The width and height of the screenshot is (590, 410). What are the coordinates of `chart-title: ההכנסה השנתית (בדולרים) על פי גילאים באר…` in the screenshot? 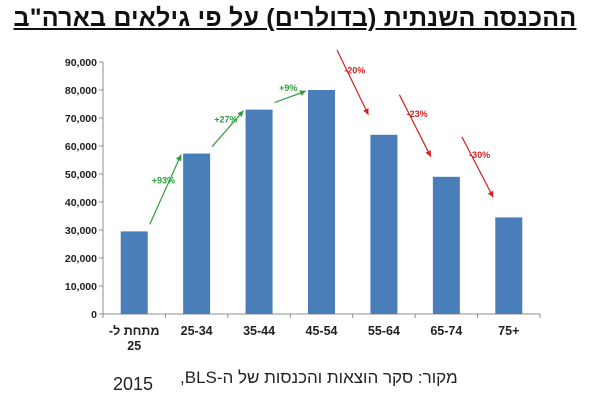 It's located at (295, 18).